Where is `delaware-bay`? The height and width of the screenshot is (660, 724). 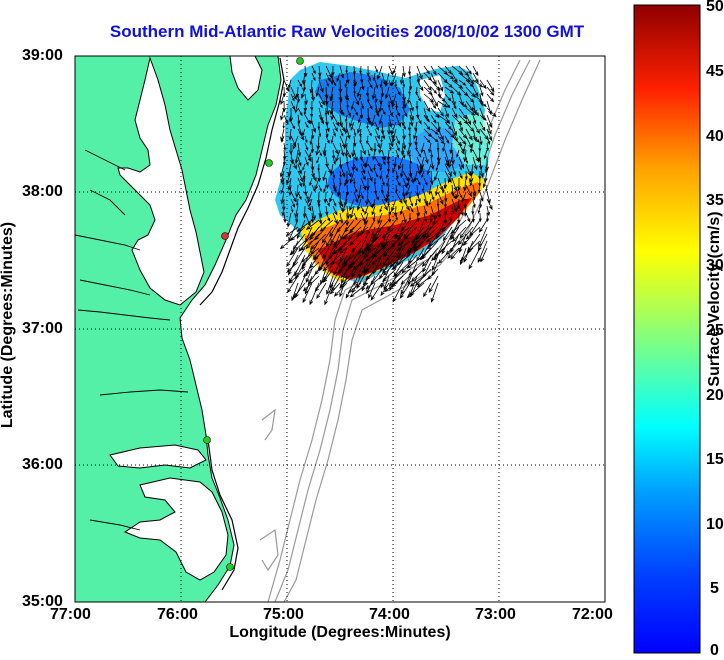 delaware-bay is located at coordinates (246, 78).